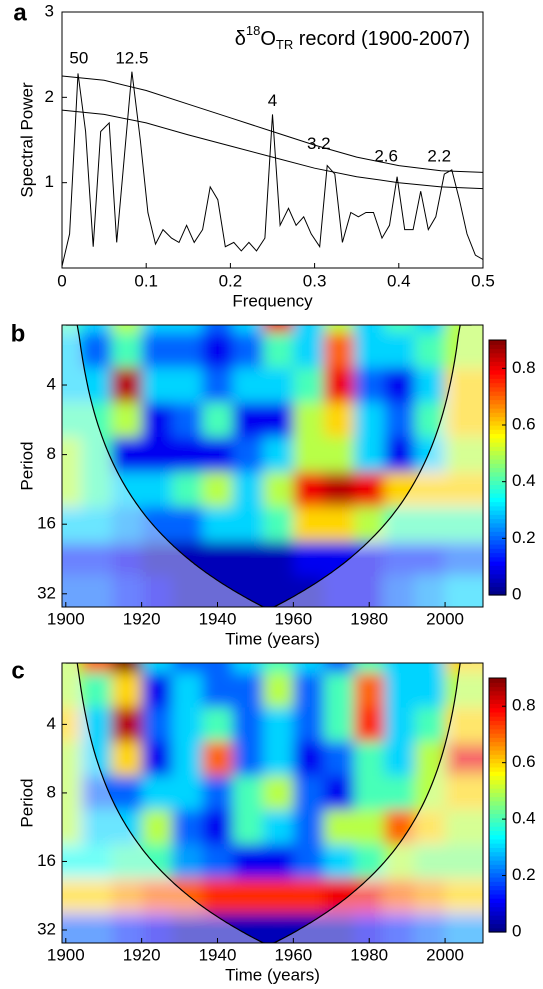 The width and height of the screenshot is (543, 989). I want to click on colorbar-tick-label: 0.6, so click(524, 761).